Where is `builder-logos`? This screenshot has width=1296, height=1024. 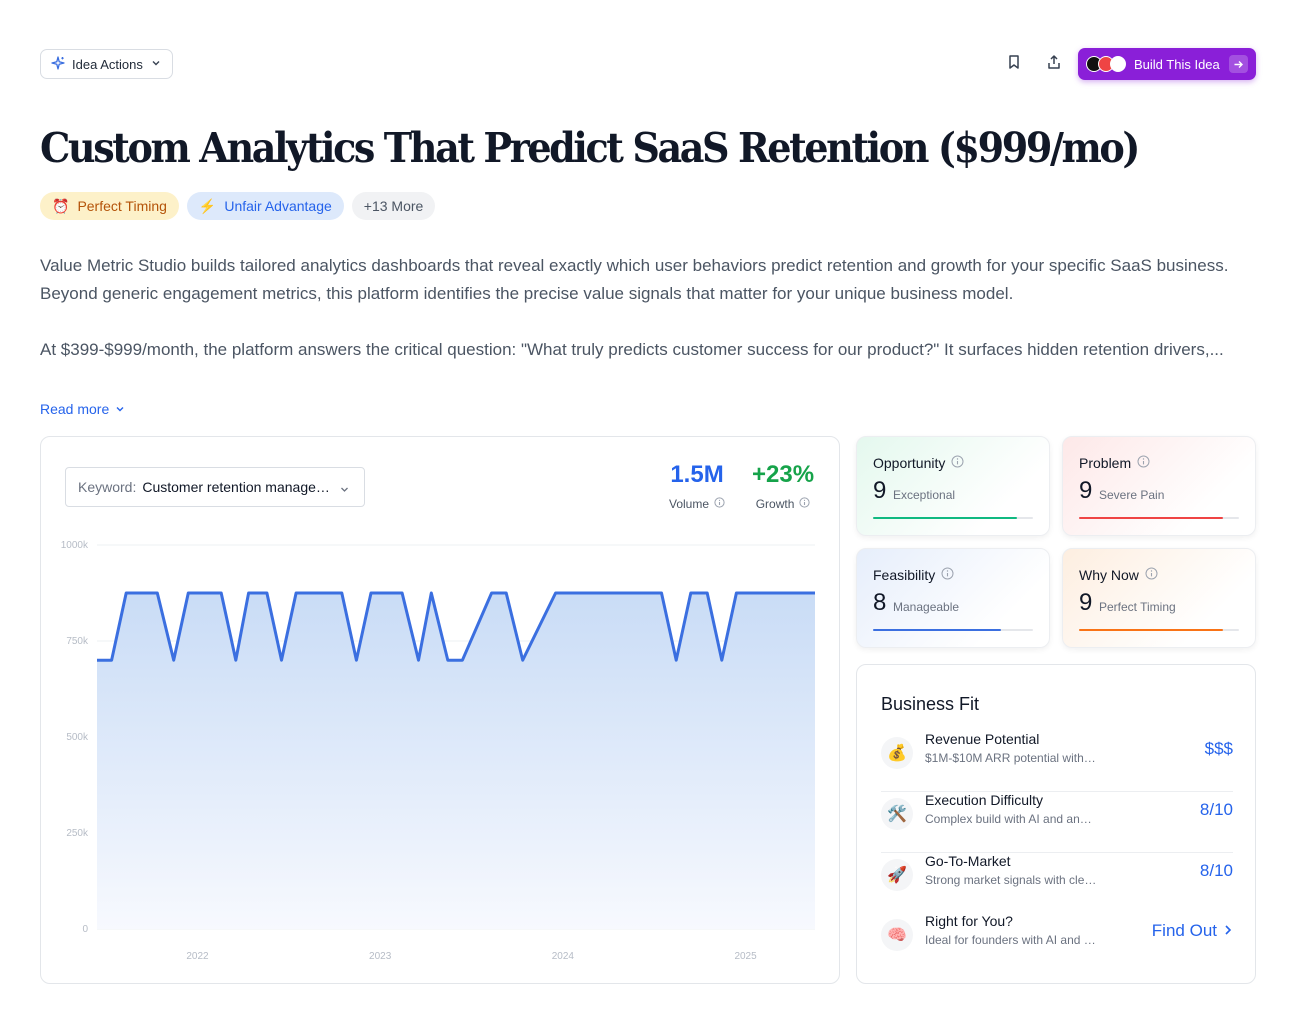 builder-logos is located at coordinates (1109, 64).